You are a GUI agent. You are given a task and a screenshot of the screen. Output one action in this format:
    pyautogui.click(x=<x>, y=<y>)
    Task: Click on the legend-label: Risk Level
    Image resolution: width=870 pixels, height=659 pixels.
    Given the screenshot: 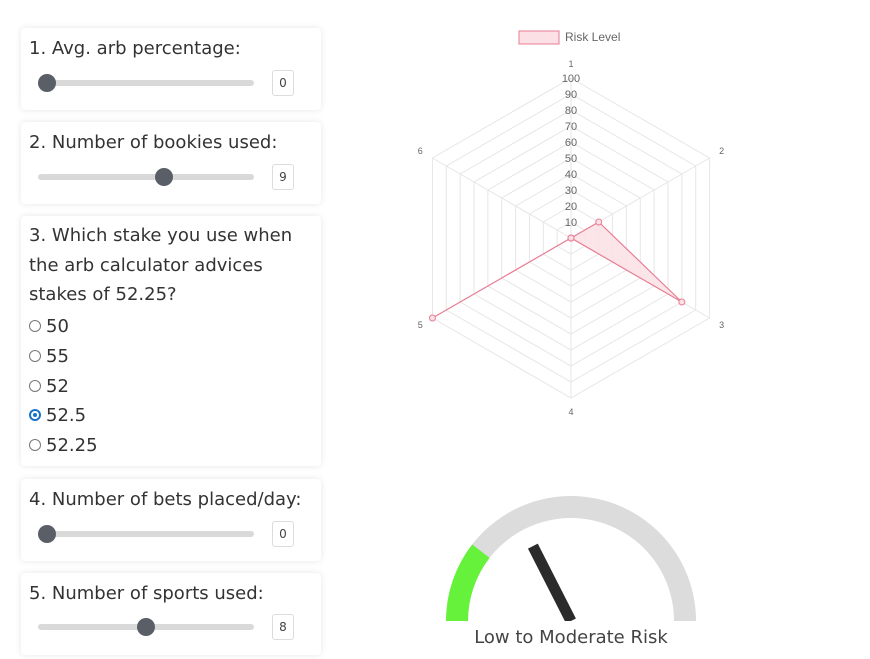 What is the action you would take?
    pyautogui.click(x=592, y=37)
    